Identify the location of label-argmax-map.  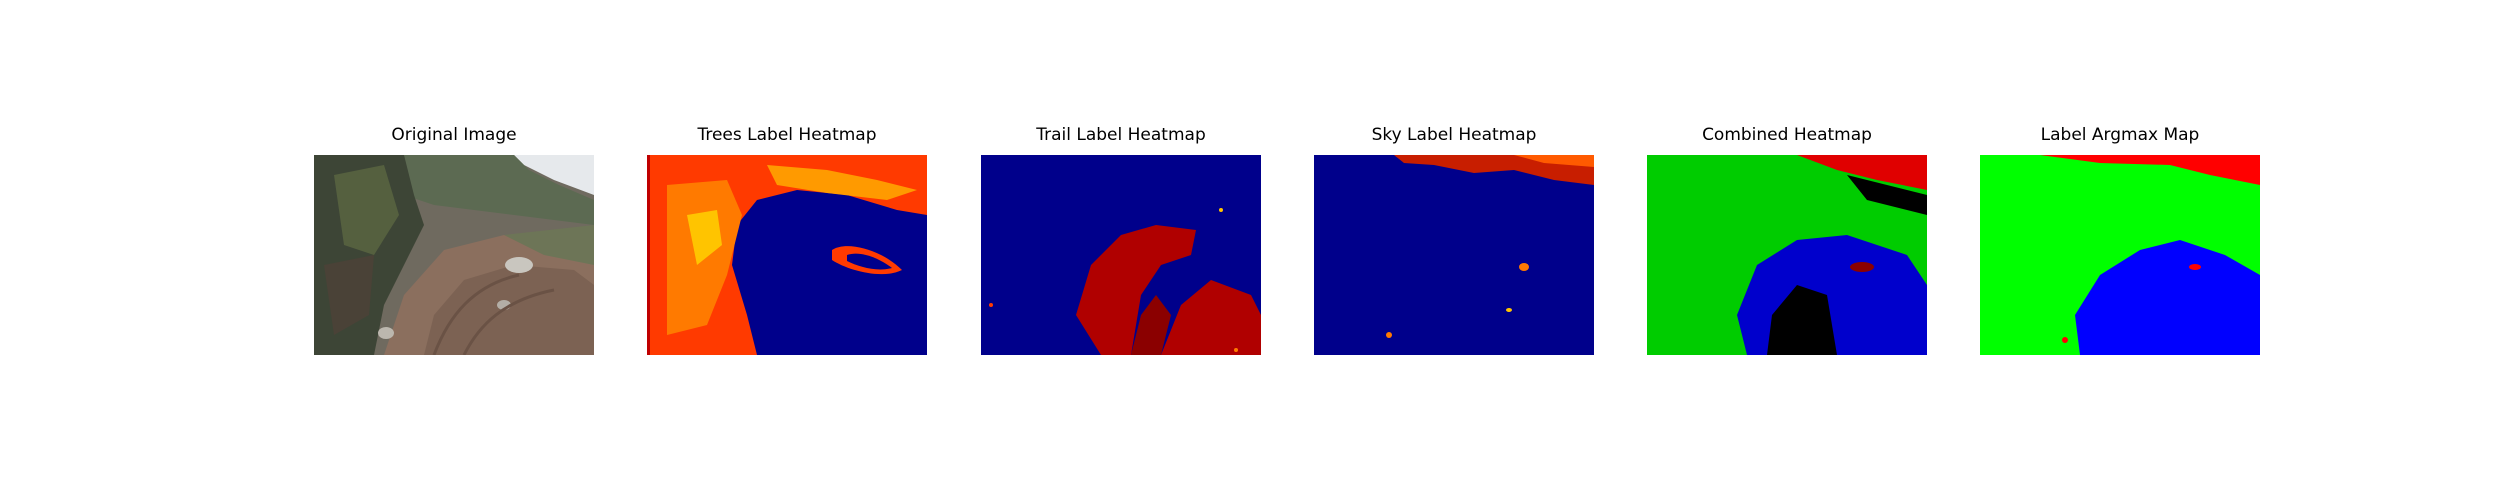
(2120, 255).